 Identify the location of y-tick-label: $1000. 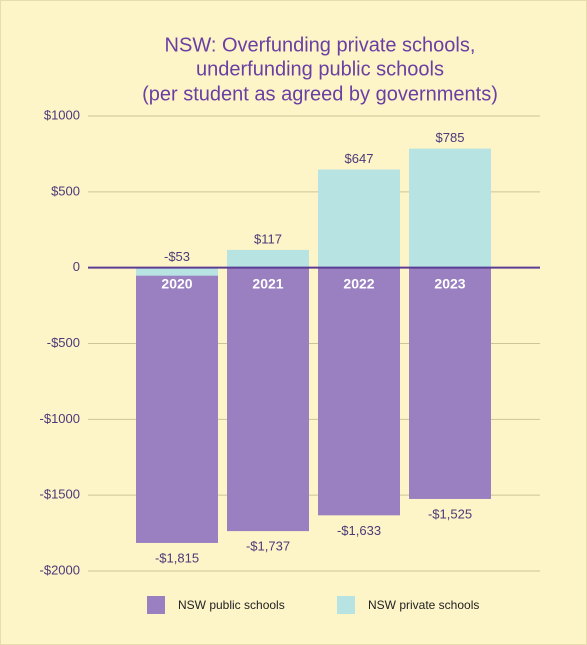
(62, 114).